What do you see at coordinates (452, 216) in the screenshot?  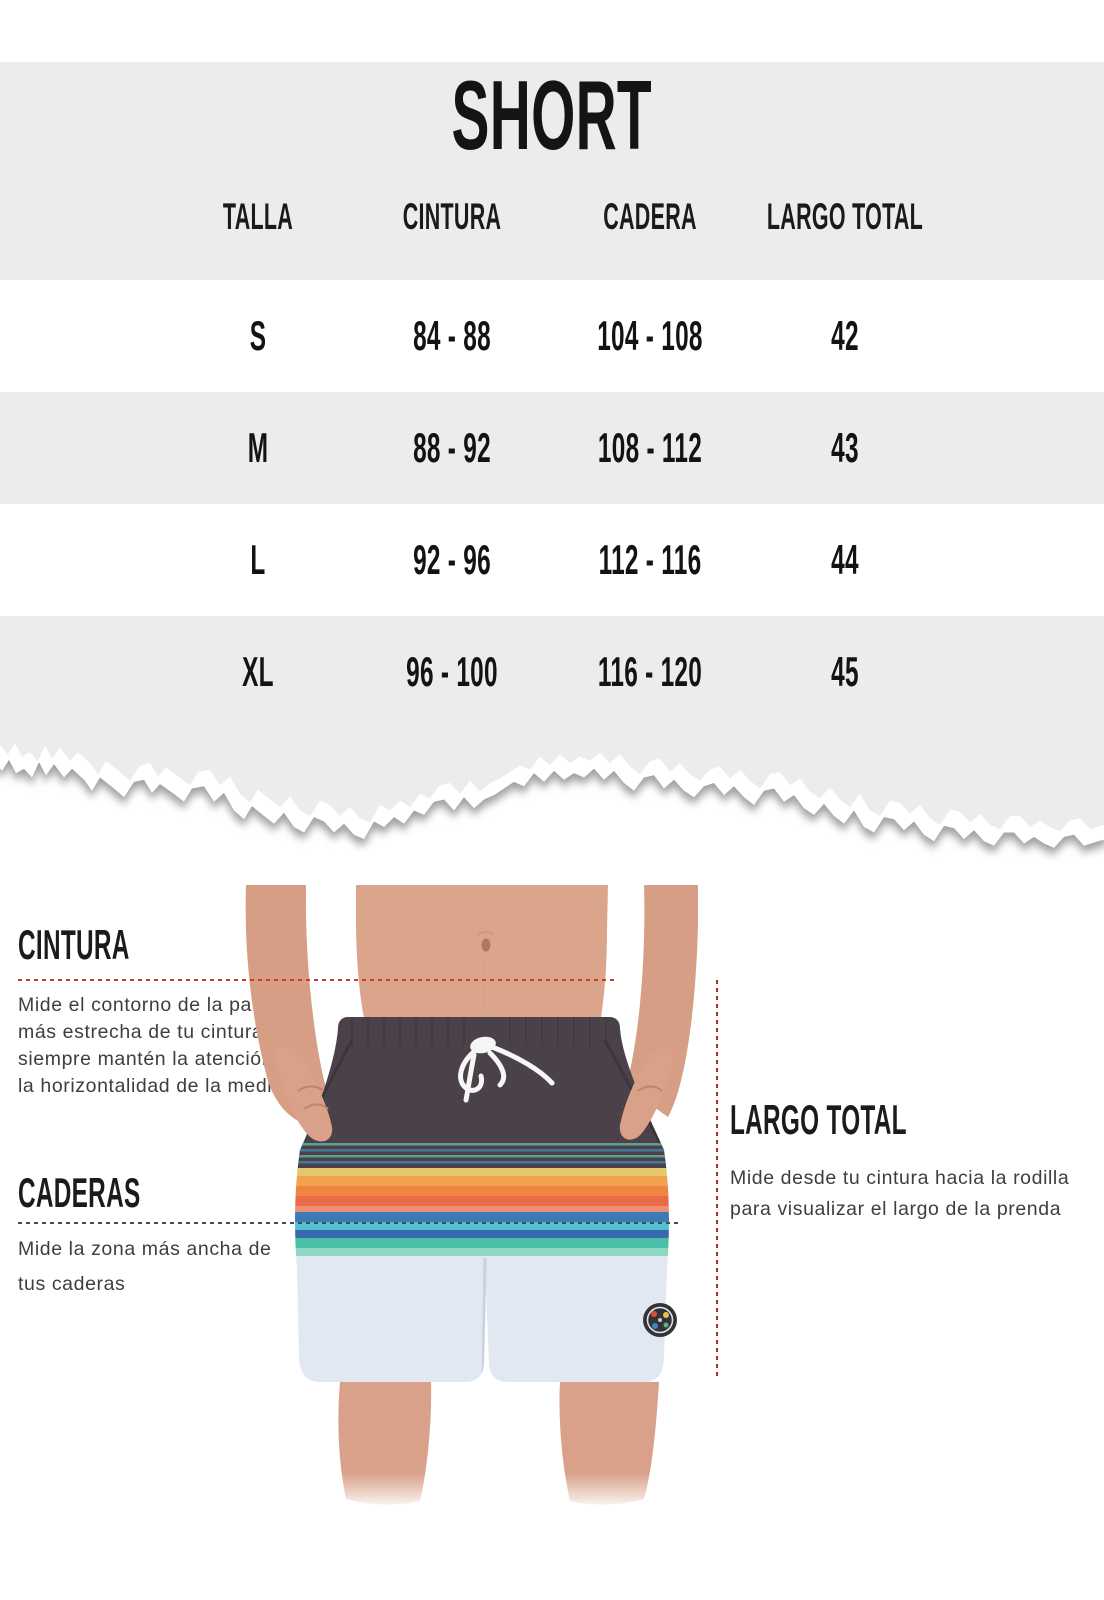 I see `header-cintura: CINTURA` at bounding box center [452, 216].